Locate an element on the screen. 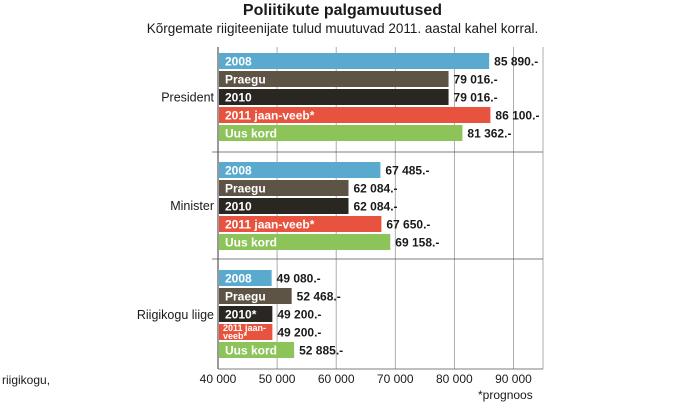 This screenshot has width=685, height=410. bar-value-label: 52 468.- is located at coordinates (319, 297).